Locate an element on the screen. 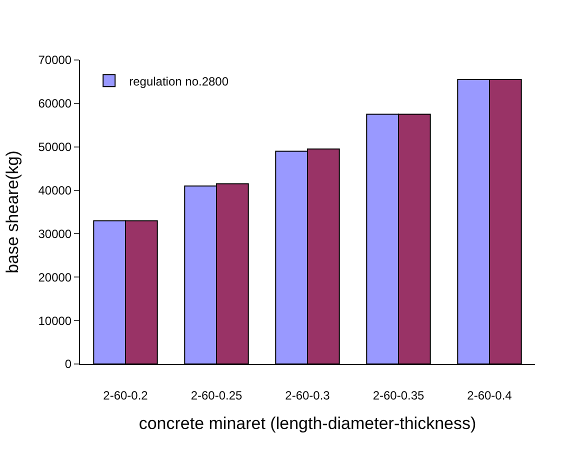 The height and width of the screenshot is (454, 565). x-axis-title: concrete minaret (length-diameter-thickness) is located at coordinates (307, 423).